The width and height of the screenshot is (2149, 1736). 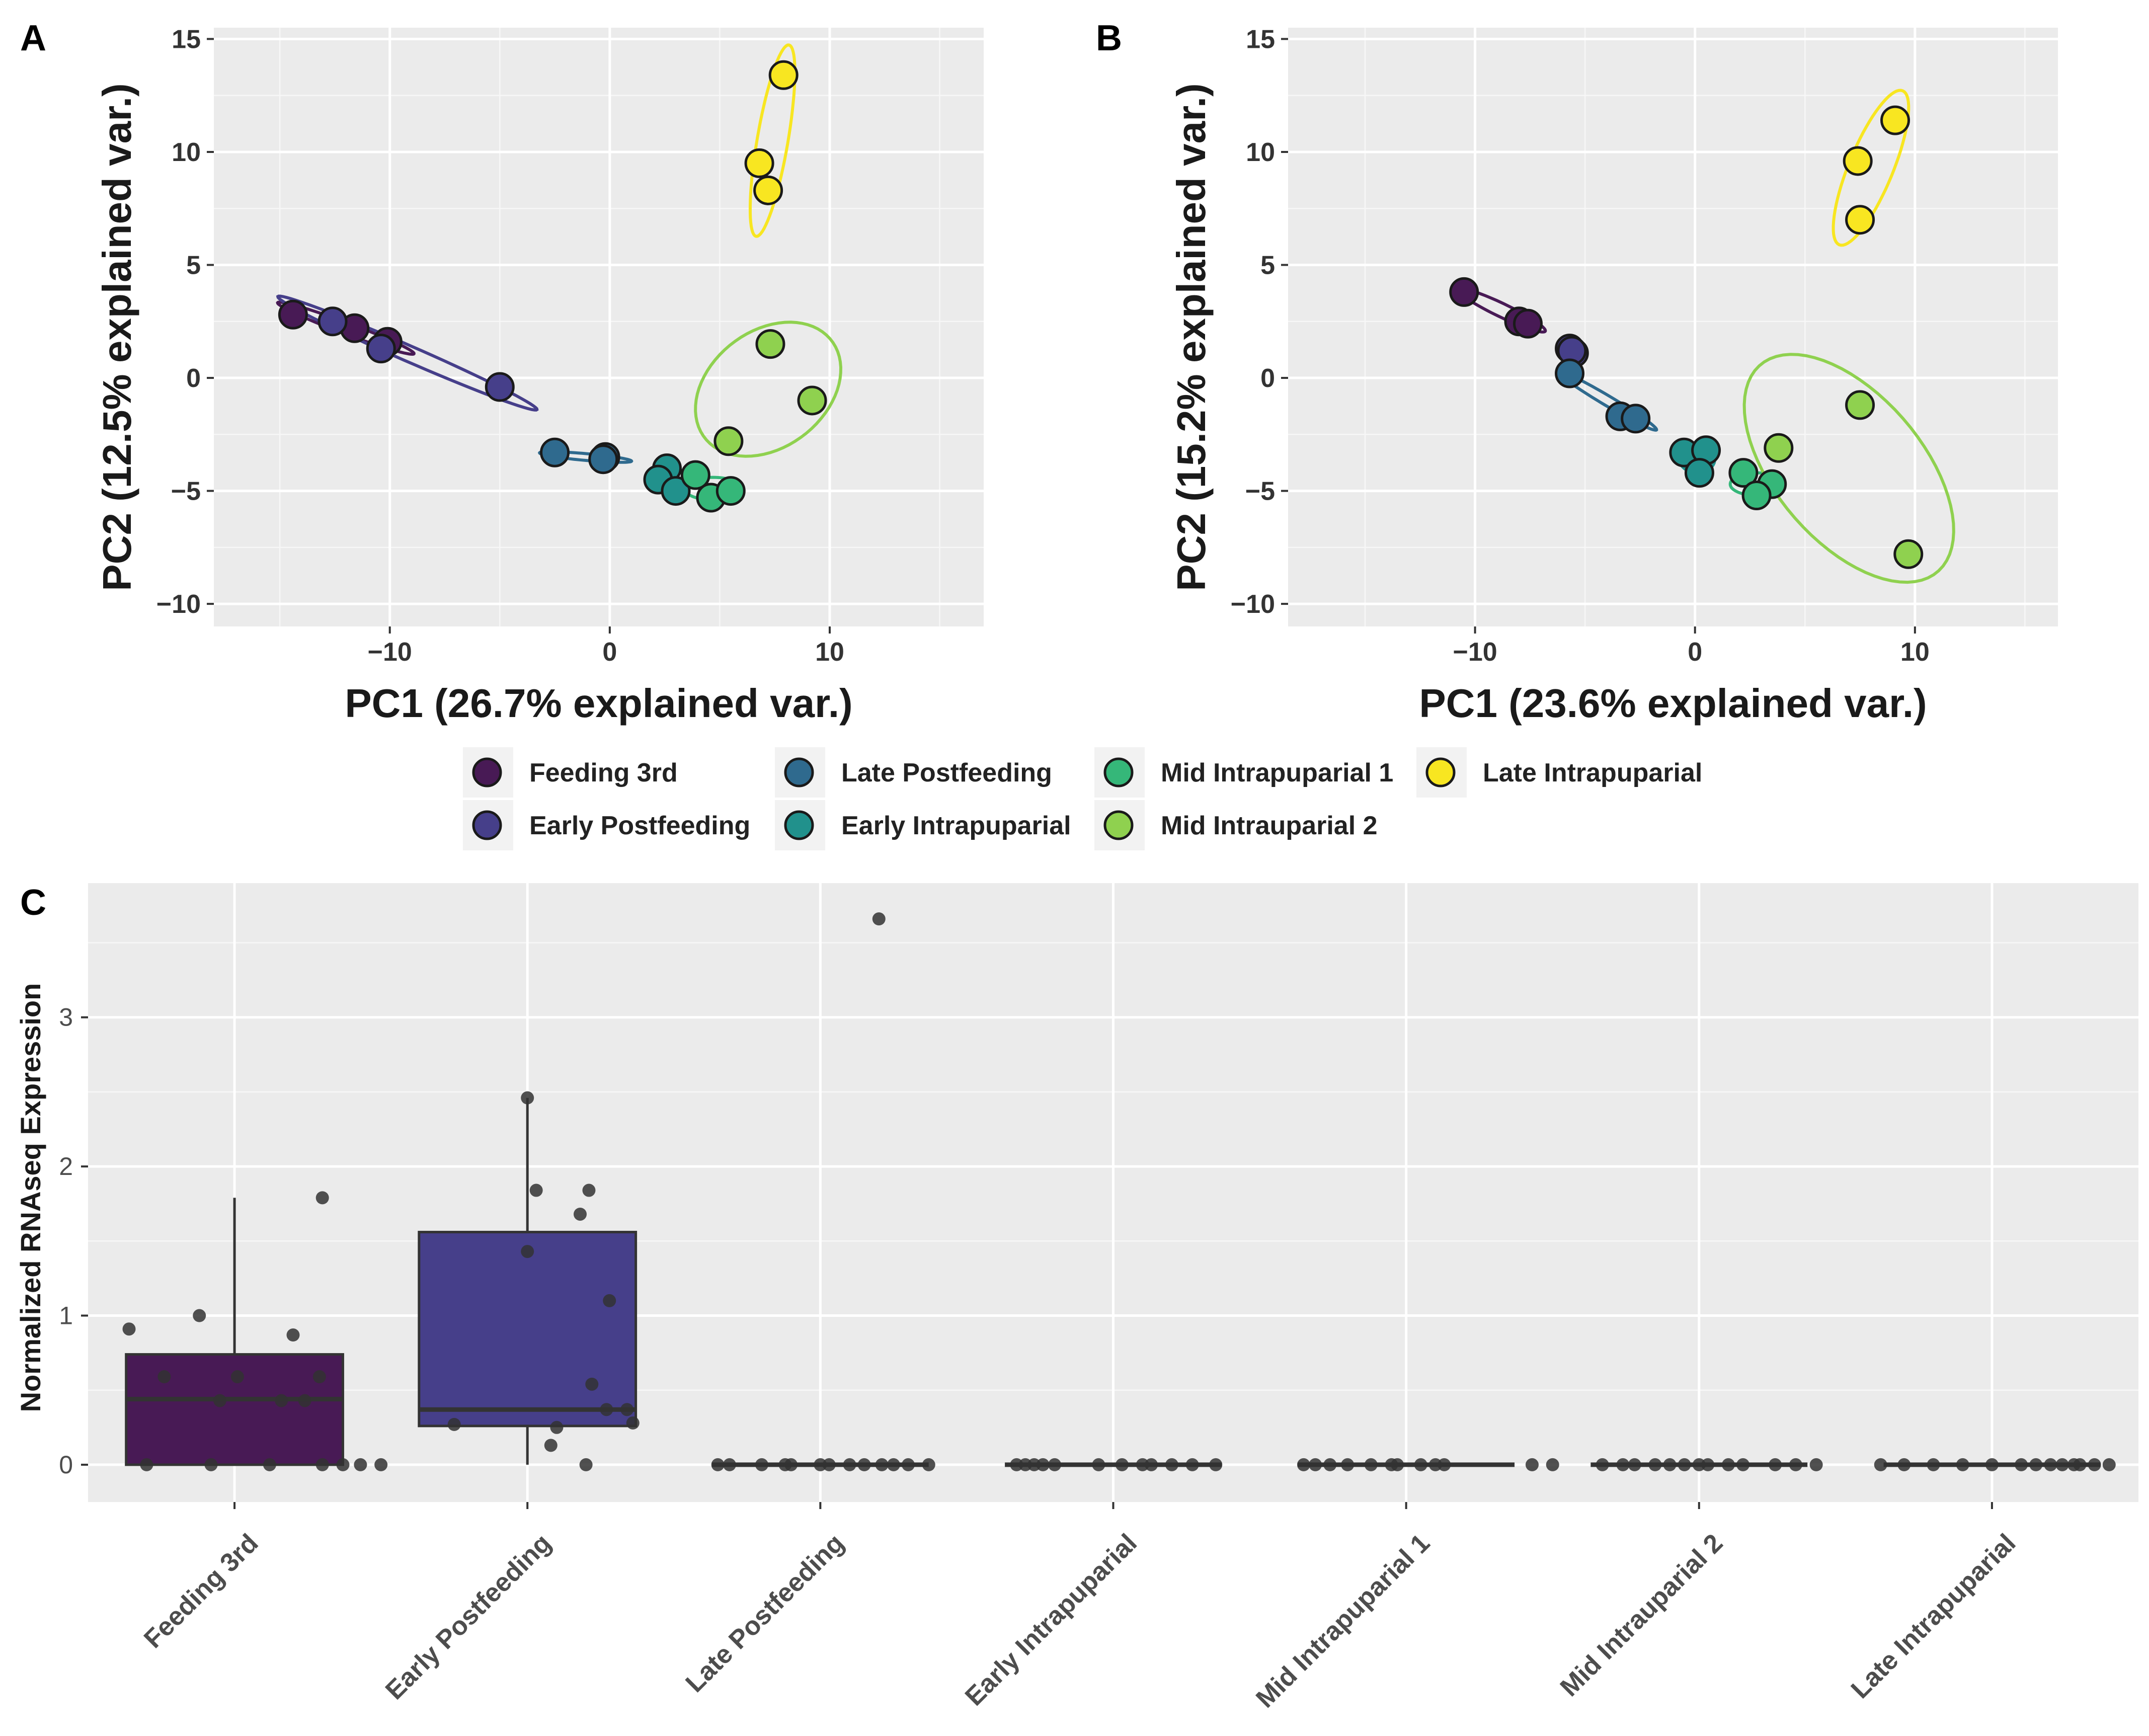 I want to click on legend-label-feeding-3rd: Feeding 3rd, so click(x=603, y=772).